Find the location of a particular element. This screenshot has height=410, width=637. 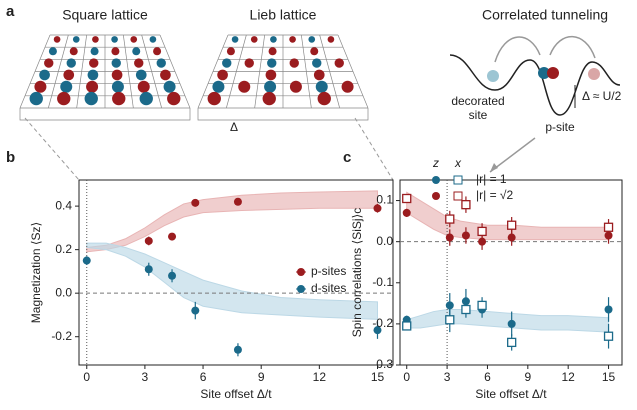

y-axis-label: Spin correlations ⟨SiSj⟩c is located at coordinates (357, 272).